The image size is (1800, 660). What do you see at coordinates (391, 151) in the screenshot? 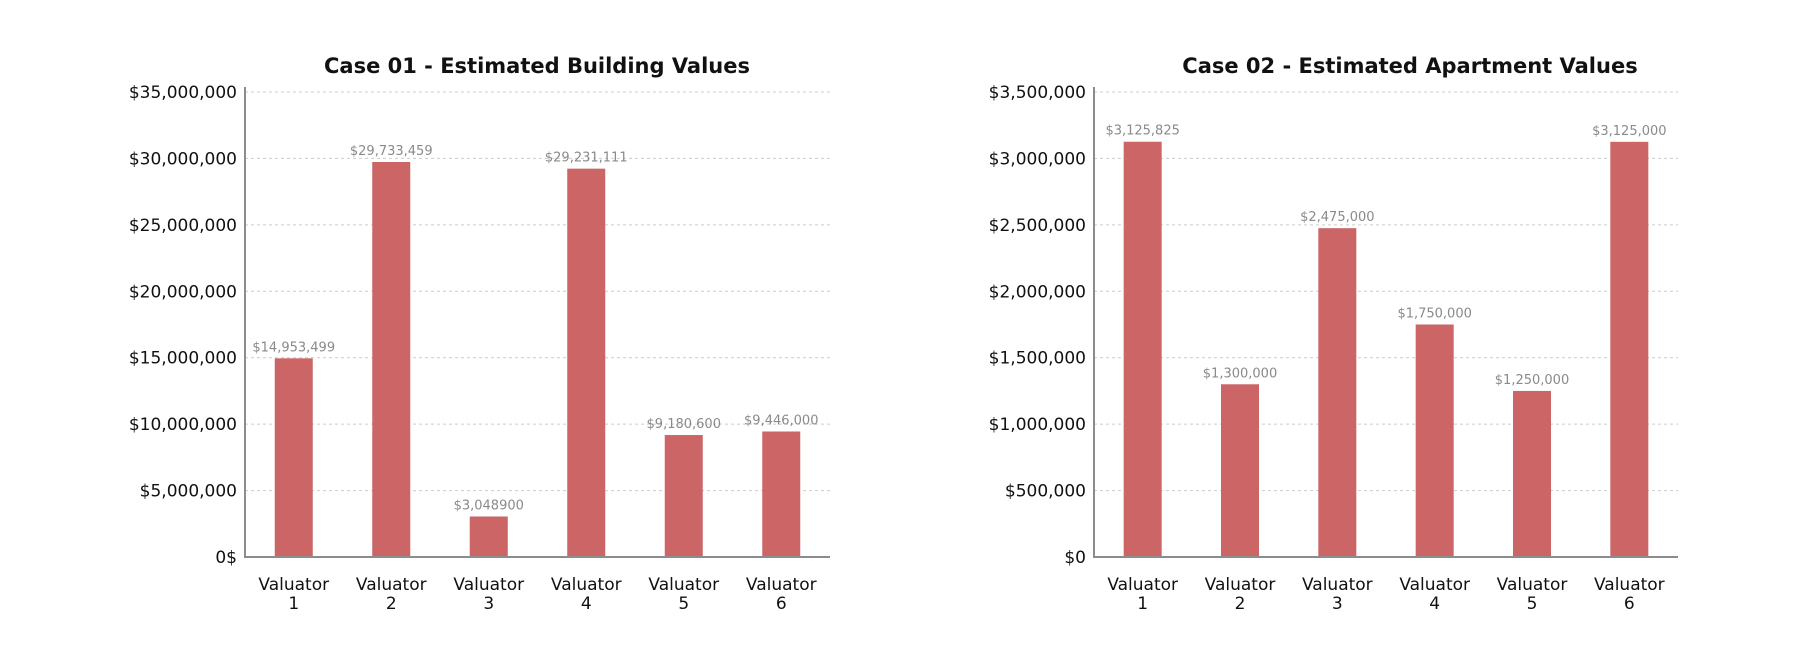
I see `data-label: $29,733,459` at bounding box center [391, 151].